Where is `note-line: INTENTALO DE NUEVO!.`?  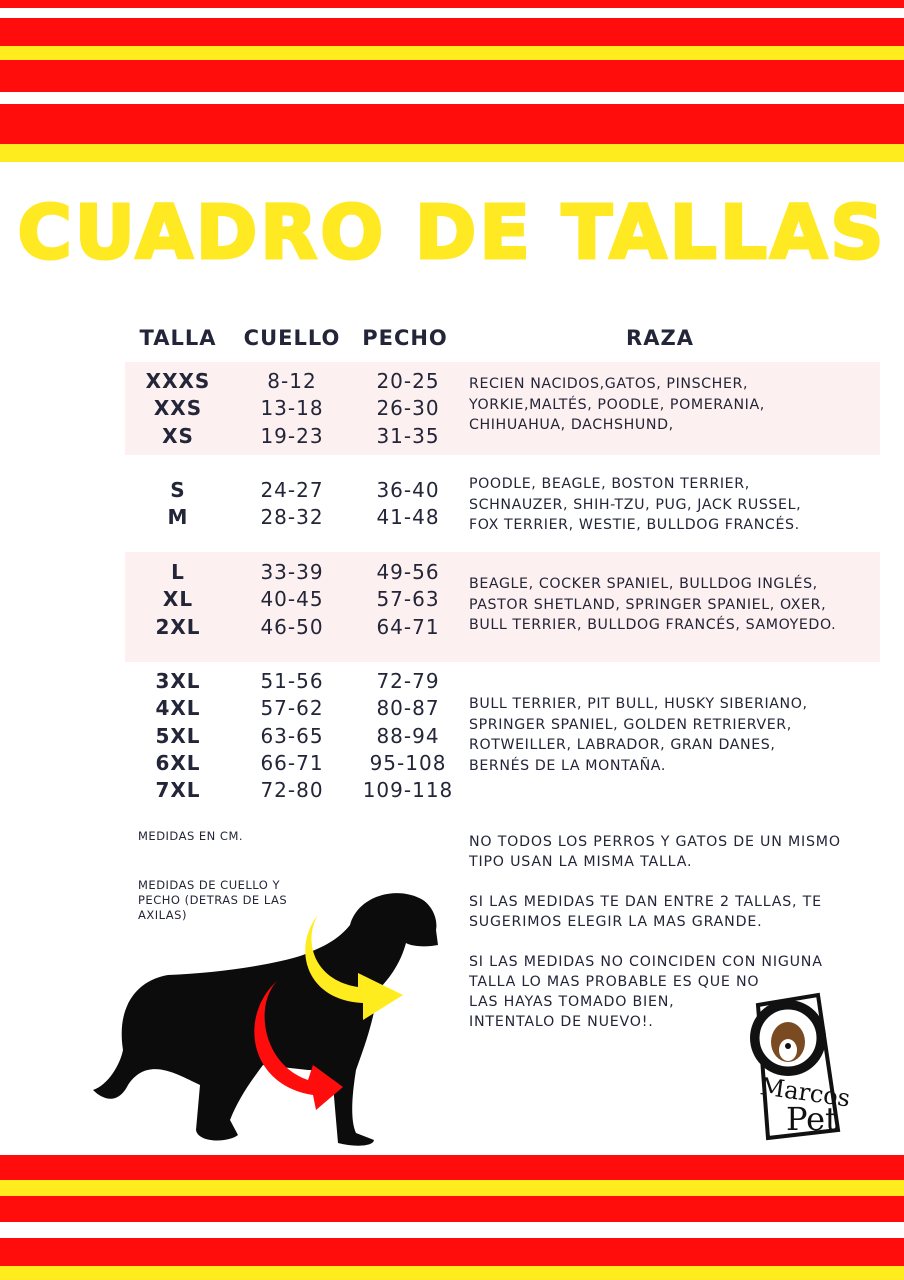
note-line: INTENTALO DE NUEVO!. is located at coordinates (561, 1022).